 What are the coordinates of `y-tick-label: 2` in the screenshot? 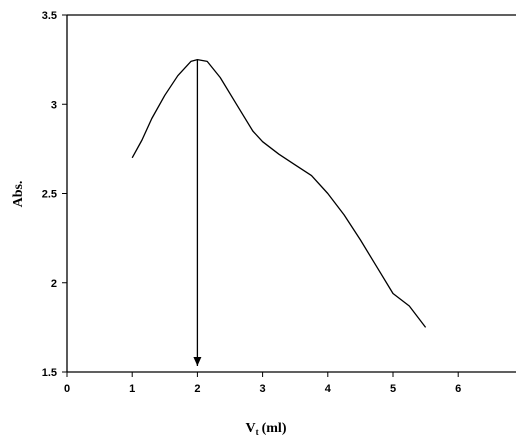 It's located at (54, 284).